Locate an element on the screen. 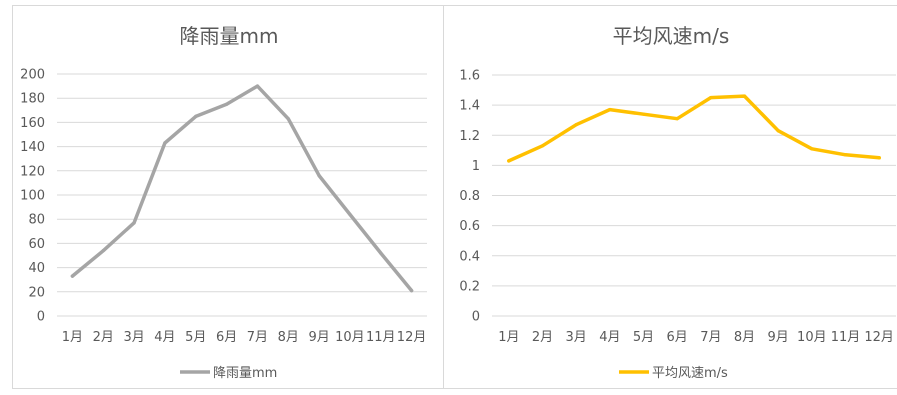  series-line is located at coordinates (694, 128).